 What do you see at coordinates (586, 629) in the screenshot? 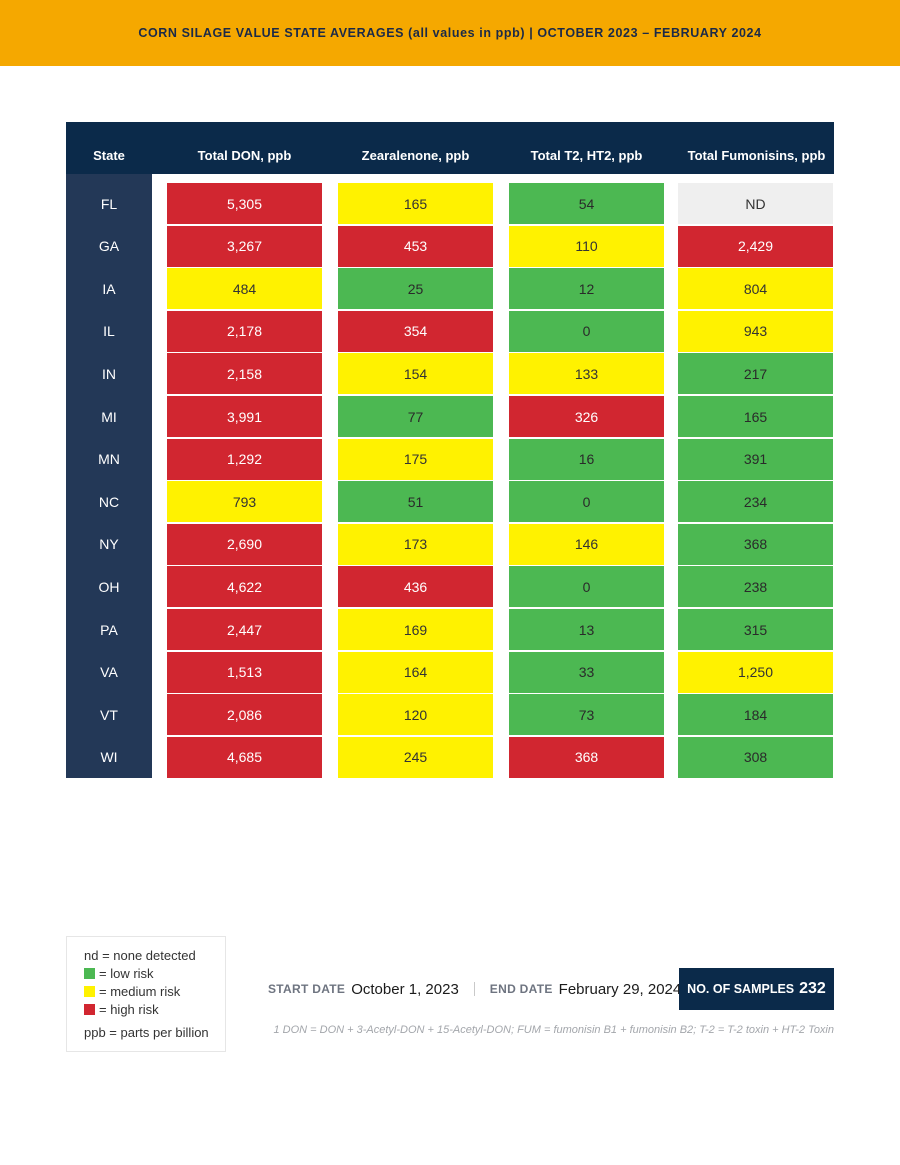
I see `value-cell: 13` at bounding box center [586, 629].